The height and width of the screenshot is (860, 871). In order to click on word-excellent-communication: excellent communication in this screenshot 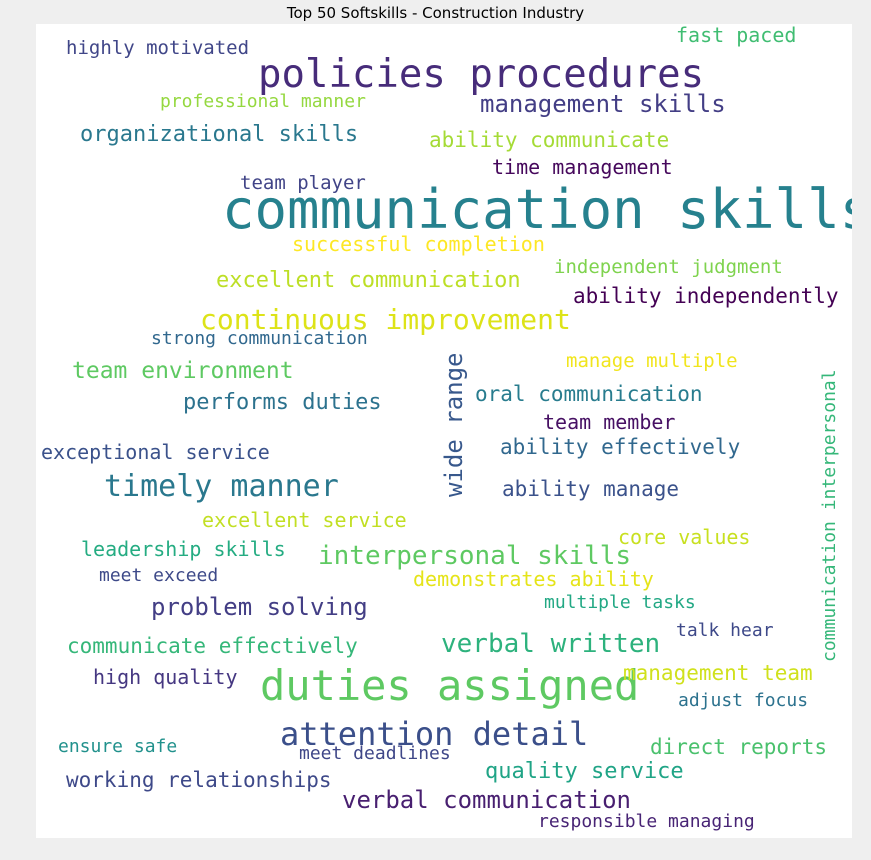, I will do `click(368, 280)`.